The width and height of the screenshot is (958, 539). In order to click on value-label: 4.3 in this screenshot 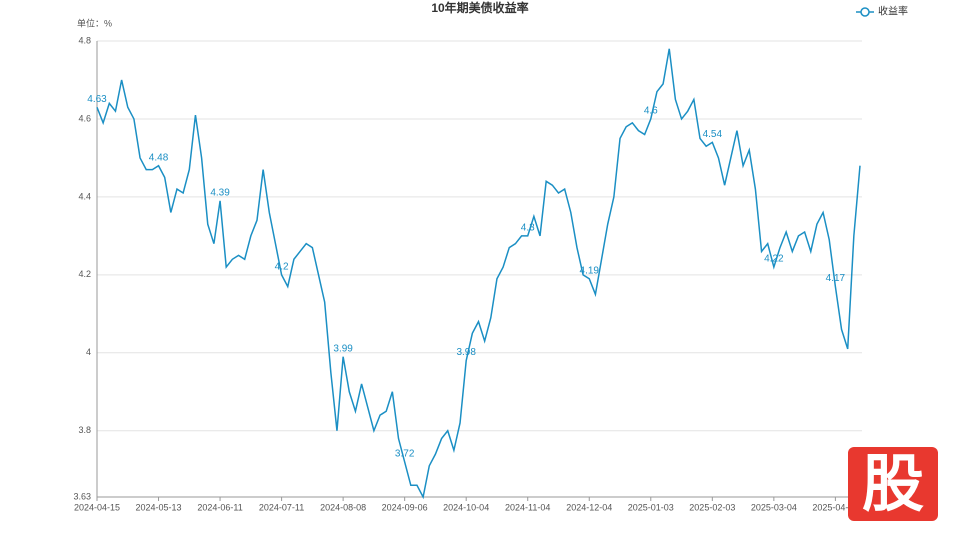, I will do `click(528, 228)`.